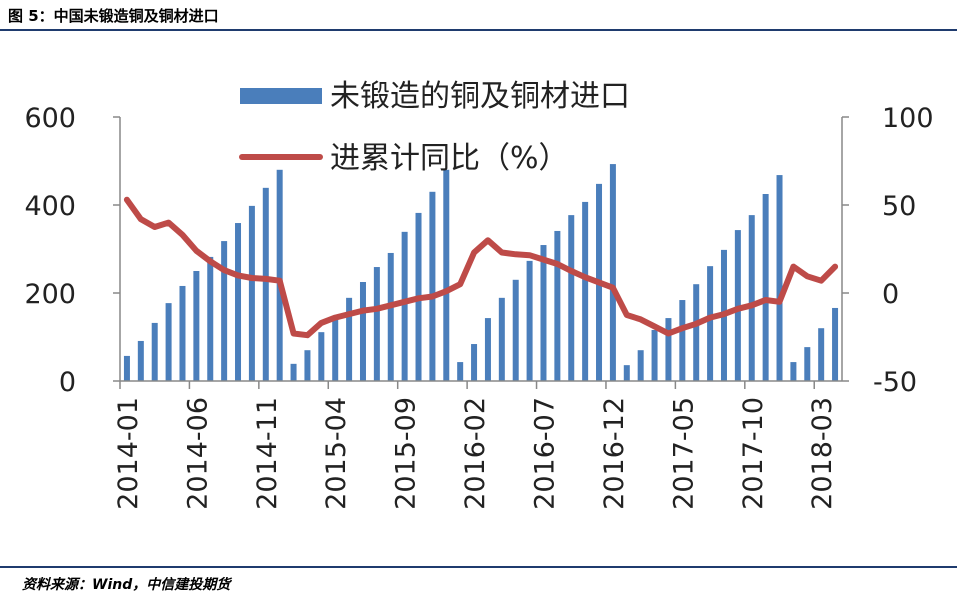  I want to click on x-tick-label: 2014-01, so click(128, 453).